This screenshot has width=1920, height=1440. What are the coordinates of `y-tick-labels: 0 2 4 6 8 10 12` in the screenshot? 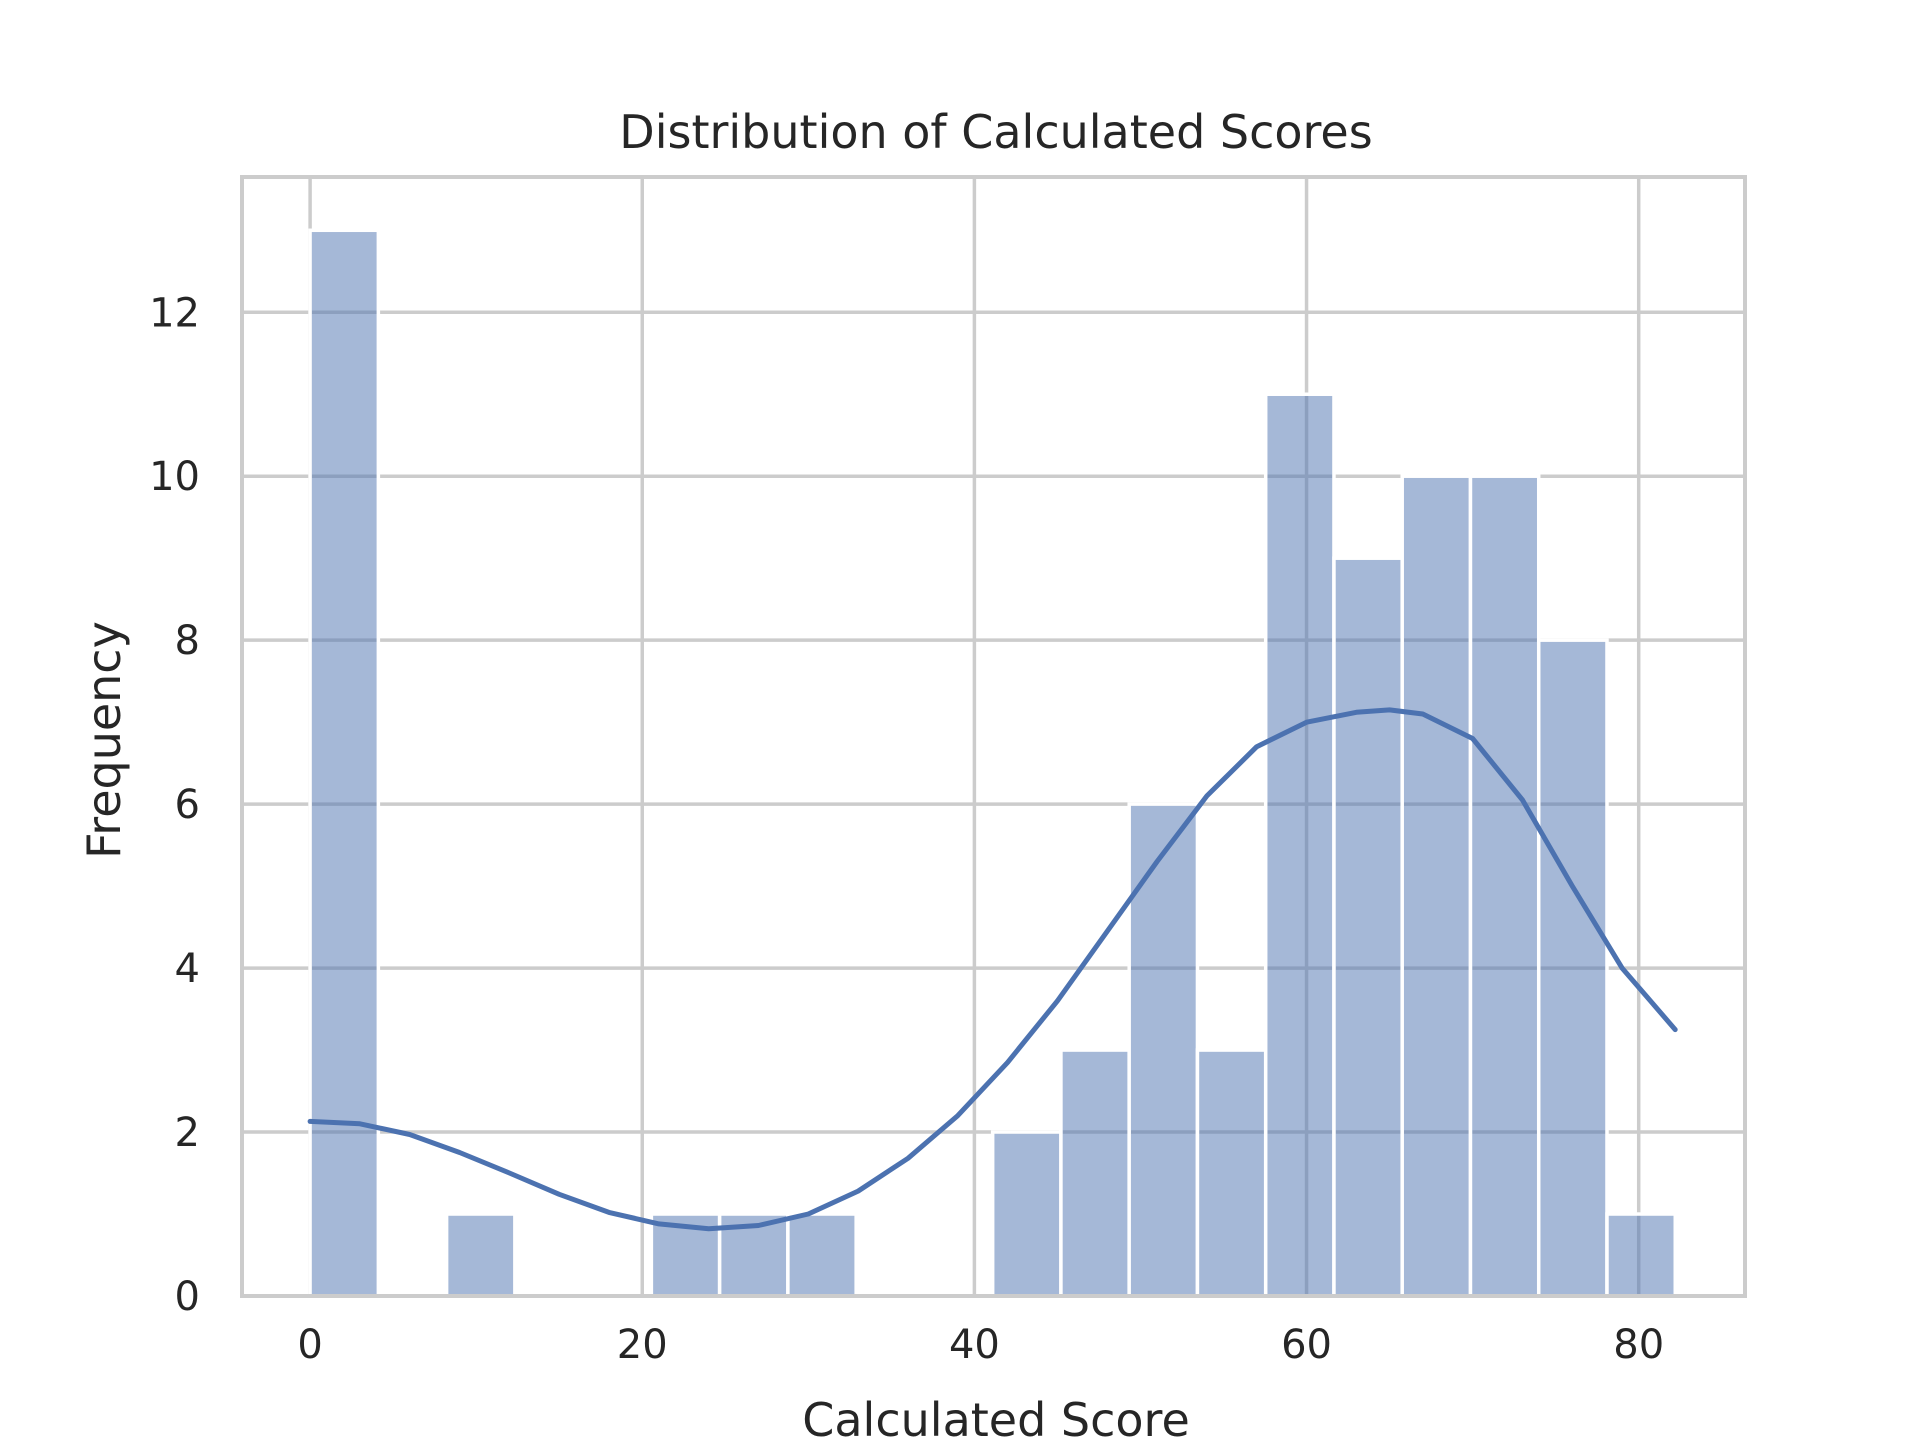 It's located at (174, 805).